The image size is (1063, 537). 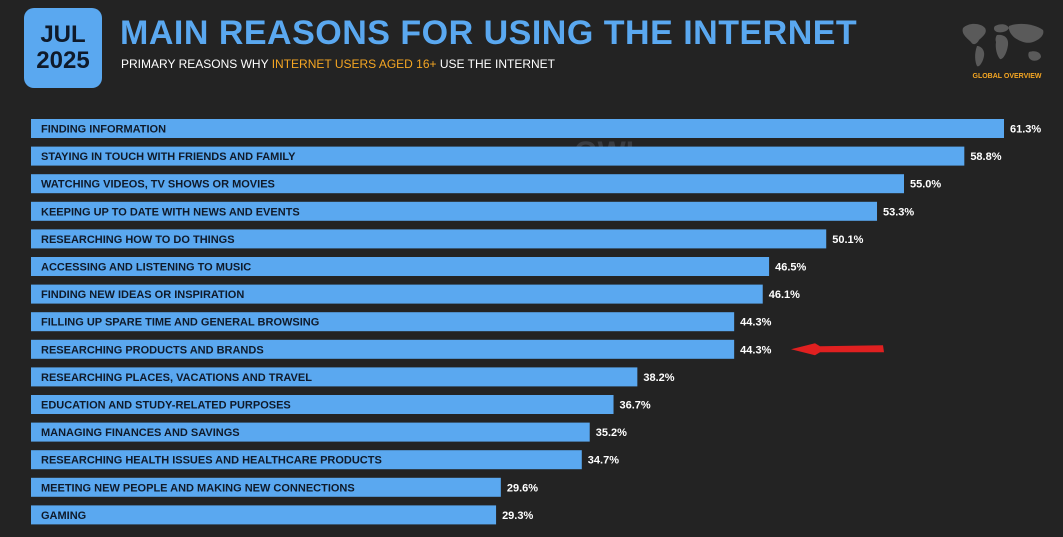 What do you see at coordinates (784, 295) in the screenshot?
I see `bar-value-label: 46.1%` at bounding box center [784, 295].